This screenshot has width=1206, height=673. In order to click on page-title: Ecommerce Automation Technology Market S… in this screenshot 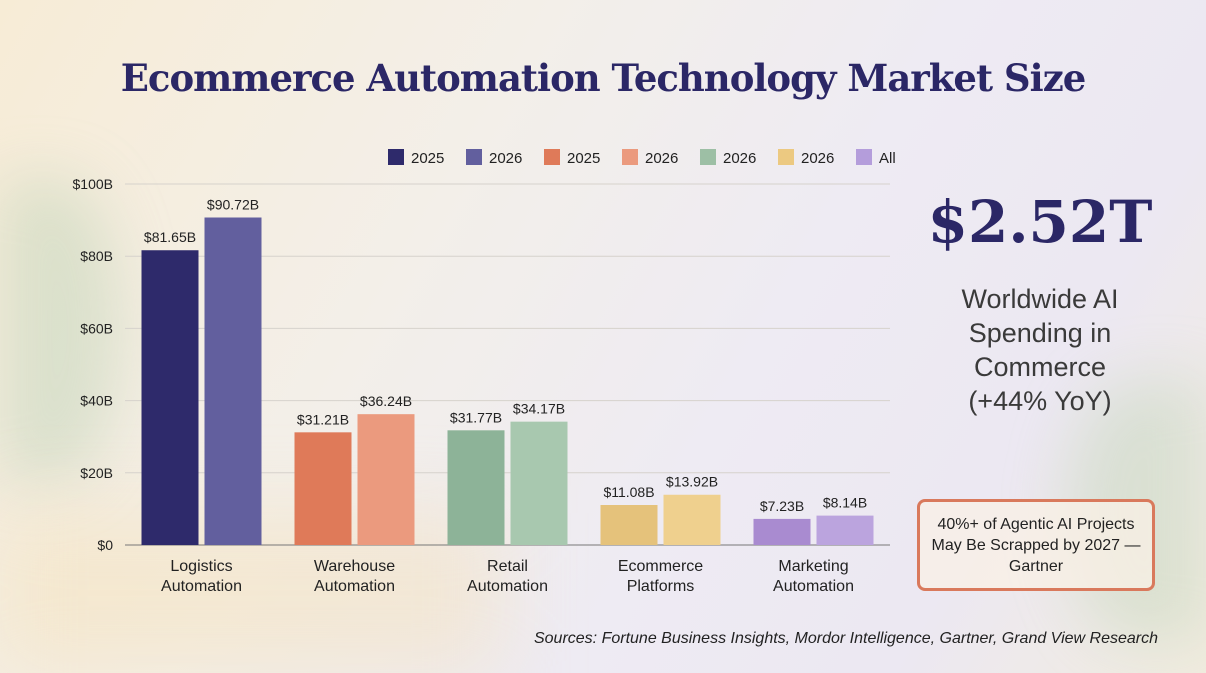, I will do `click(603, 78)`.